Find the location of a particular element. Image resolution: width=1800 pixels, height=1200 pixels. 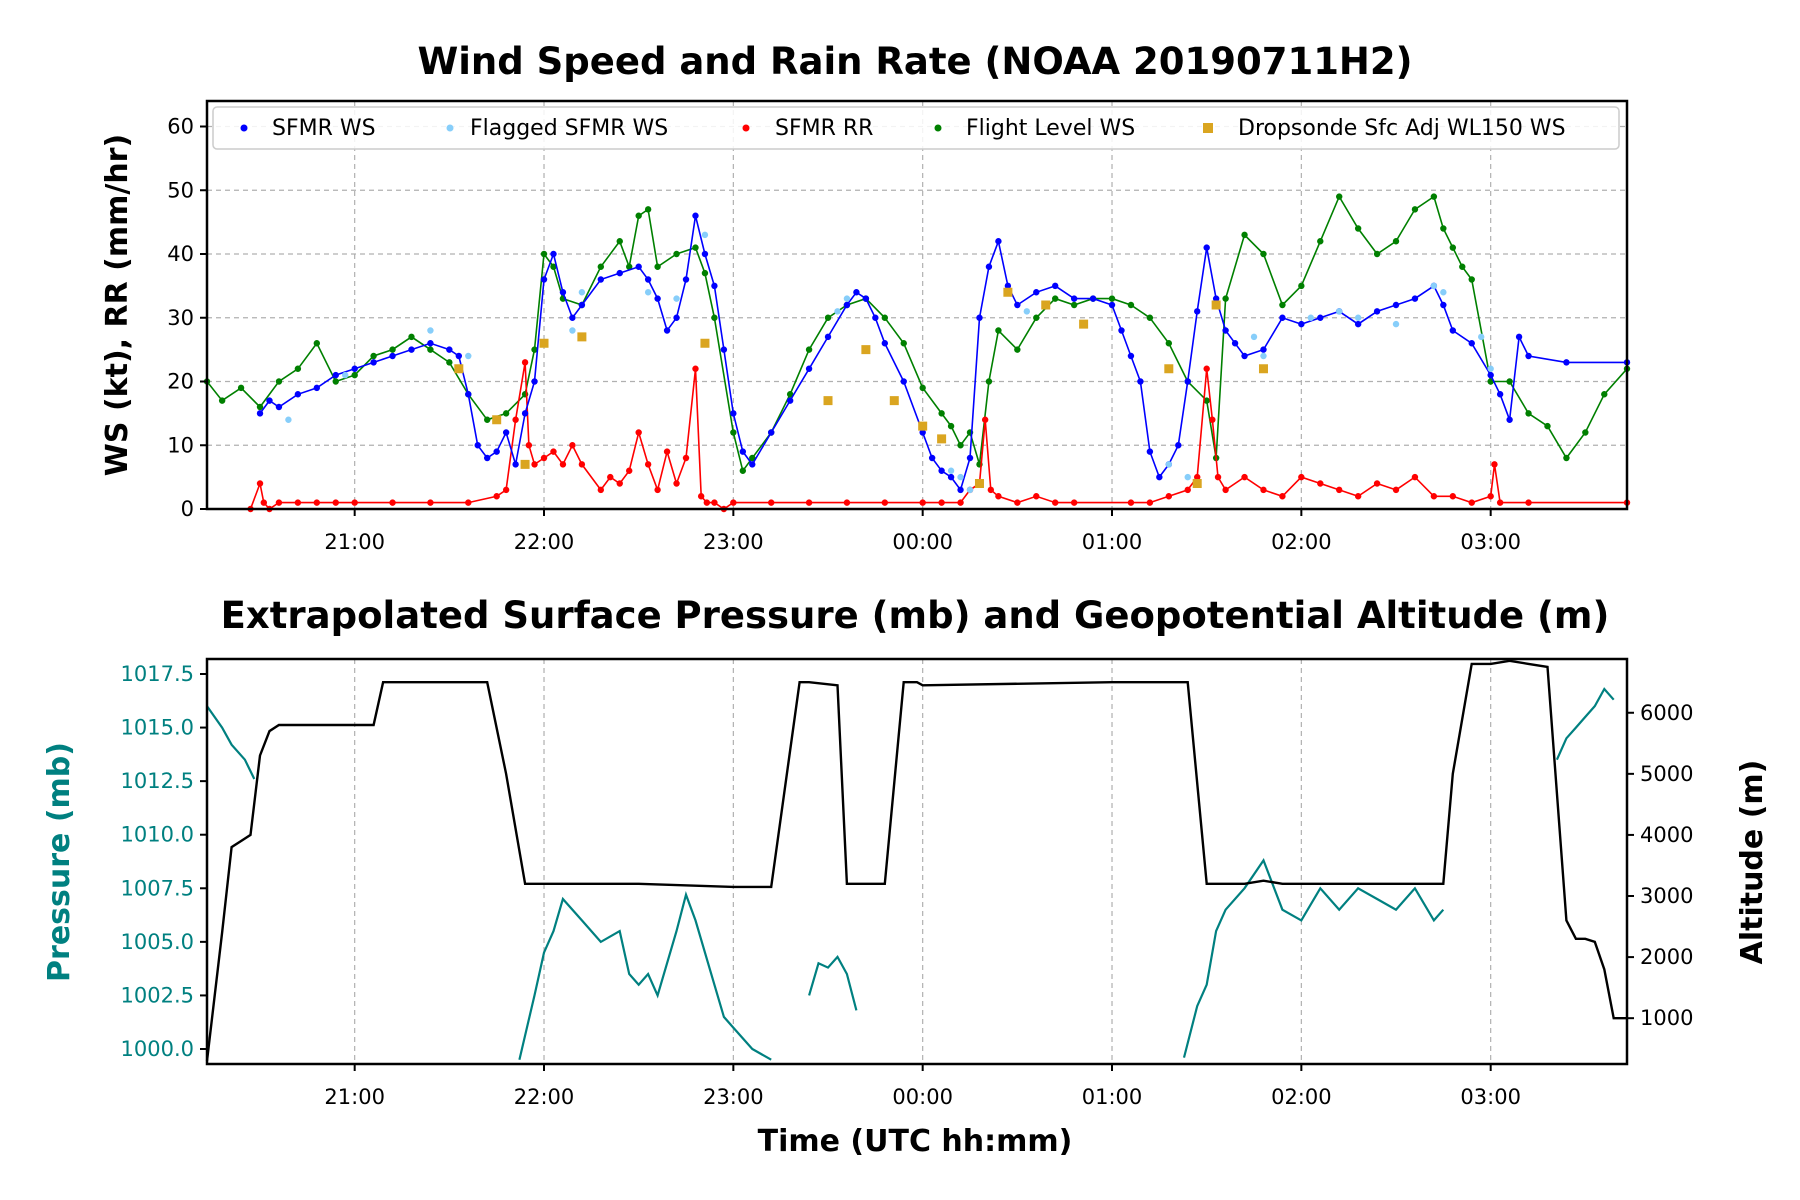

legend-entry-flight-level-ws: Flight Level WS is located at coordinates (1034, 128).